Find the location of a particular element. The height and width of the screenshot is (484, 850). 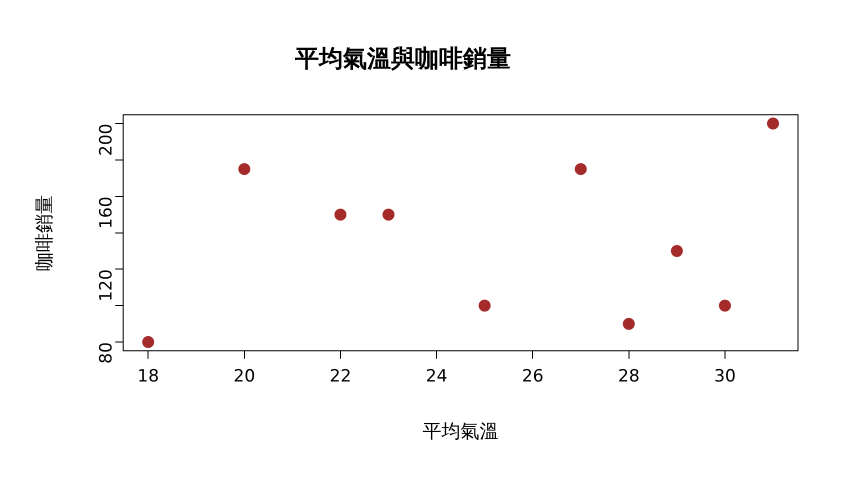

y-tick-label: 120 is located at coordinates (106, 285).